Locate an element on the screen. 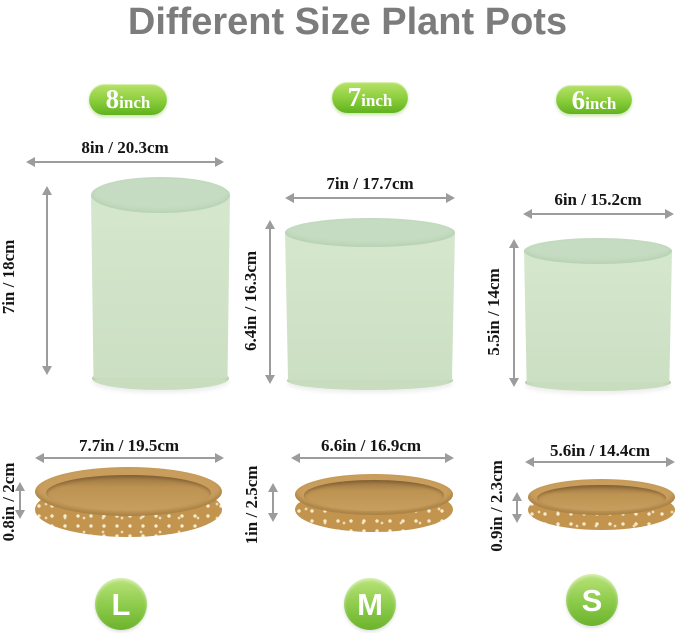  pot-width-label: 7in / 17.7cm is located at coordinates (370, 183).